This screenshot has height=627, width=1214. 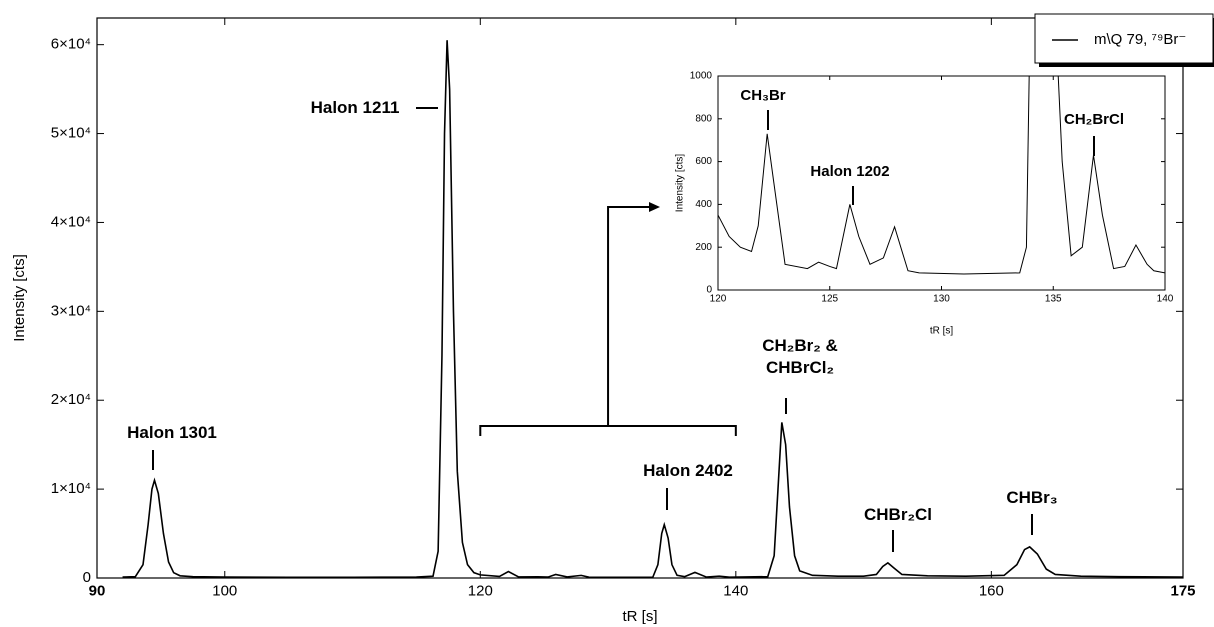 I want to click on x-tick-label: 90, so click(x=97, y=590).